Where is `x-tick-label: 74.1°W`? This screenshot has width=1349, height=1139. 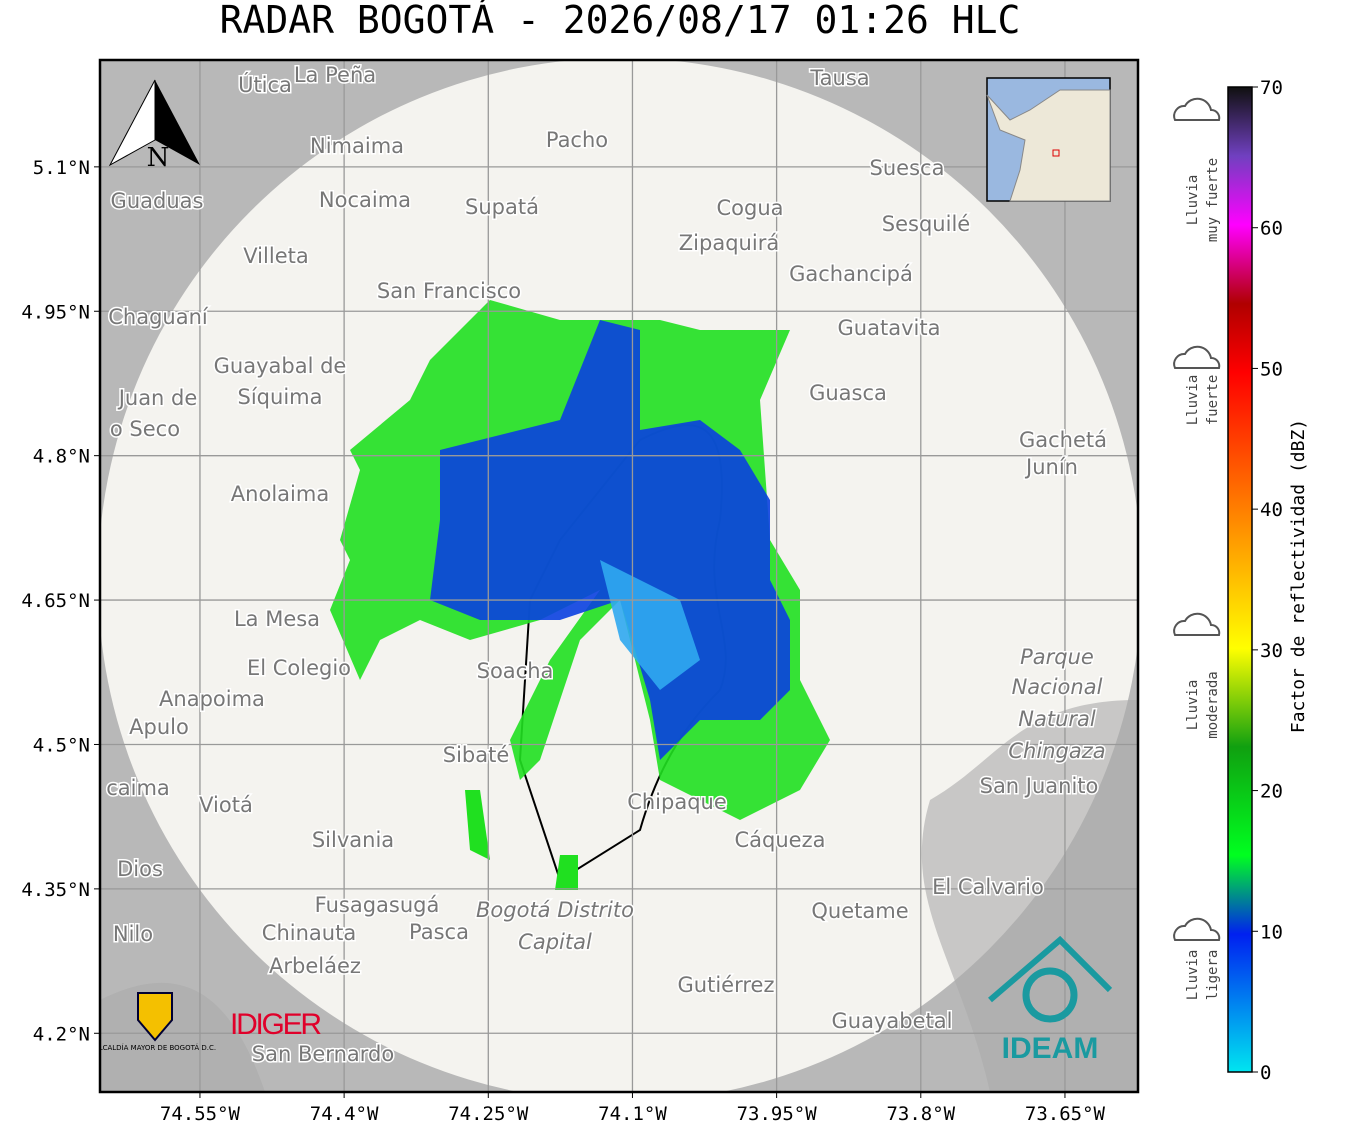 x-tick-label: 74.1°W is located at coordinates (632, 1114).